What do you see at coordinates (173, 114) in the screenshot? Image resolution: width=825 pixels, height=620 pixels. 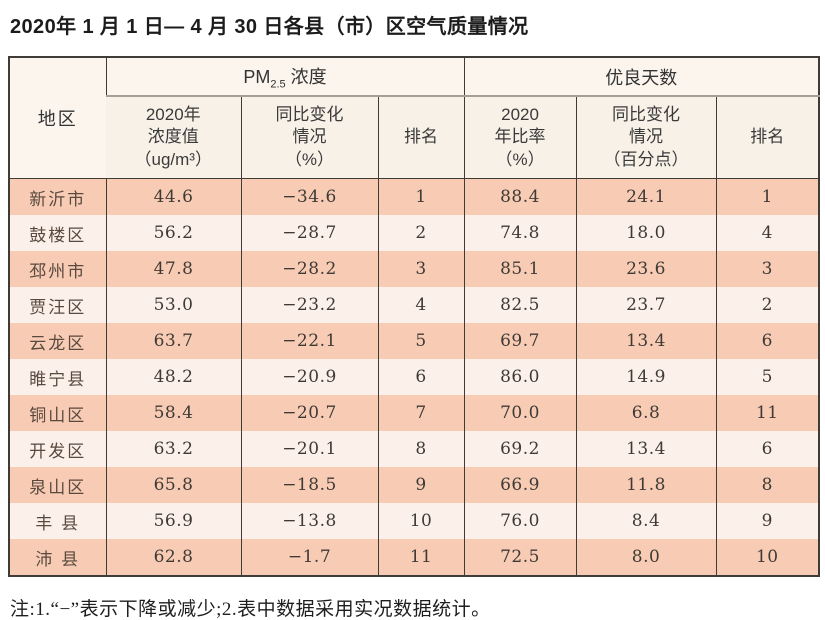 I see `header-line: 2020年` at bounding box center [173, 114].